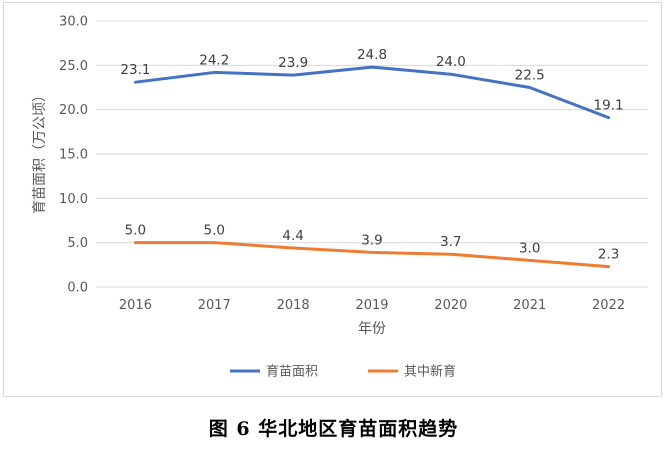 Image resolution: width=667 pixels, height=454 pixels. I want to click on data-label: 23.1, so click(135, 70).